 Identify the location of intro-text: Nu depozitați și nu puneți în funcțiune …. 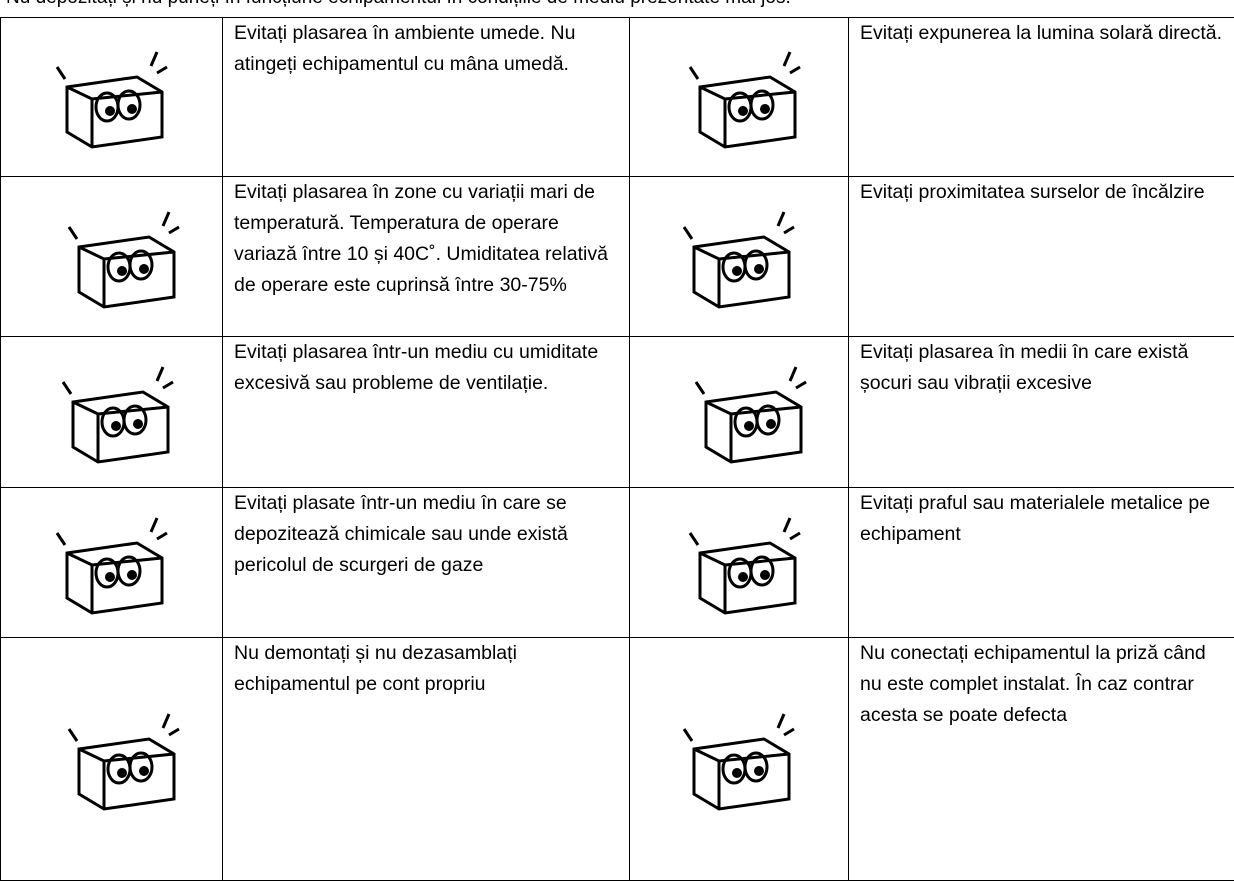
(398, 5).